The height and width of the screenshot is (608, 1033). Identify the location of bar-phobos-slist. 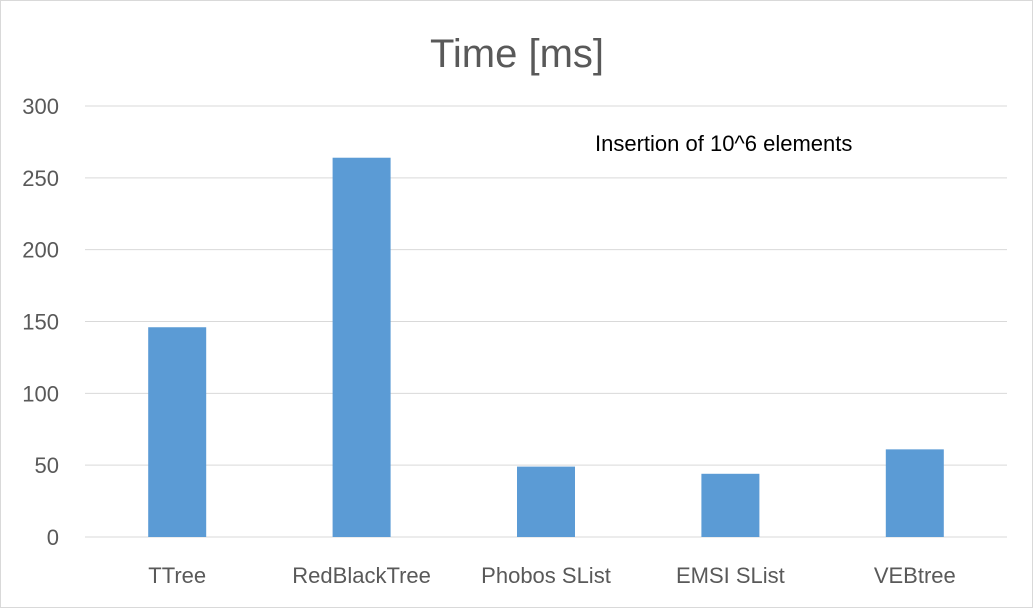
(546, 501).